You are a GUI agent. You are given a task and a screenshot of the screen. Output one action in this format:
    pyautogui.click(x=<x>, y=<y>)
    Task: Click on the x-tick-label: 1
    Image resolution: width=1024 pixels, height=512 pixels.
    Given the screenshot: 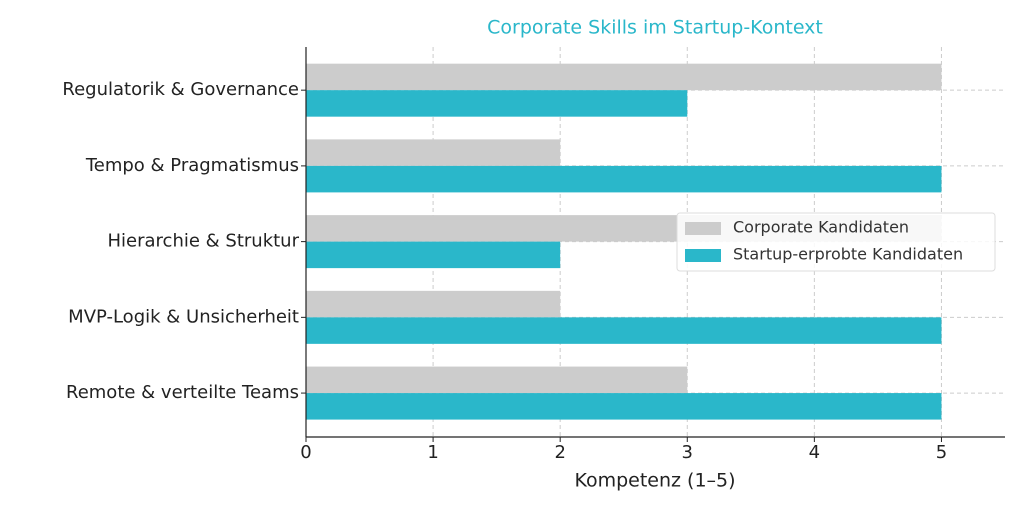 What is the action you would take?
    pyautogui.click(x=432, y=452)
    